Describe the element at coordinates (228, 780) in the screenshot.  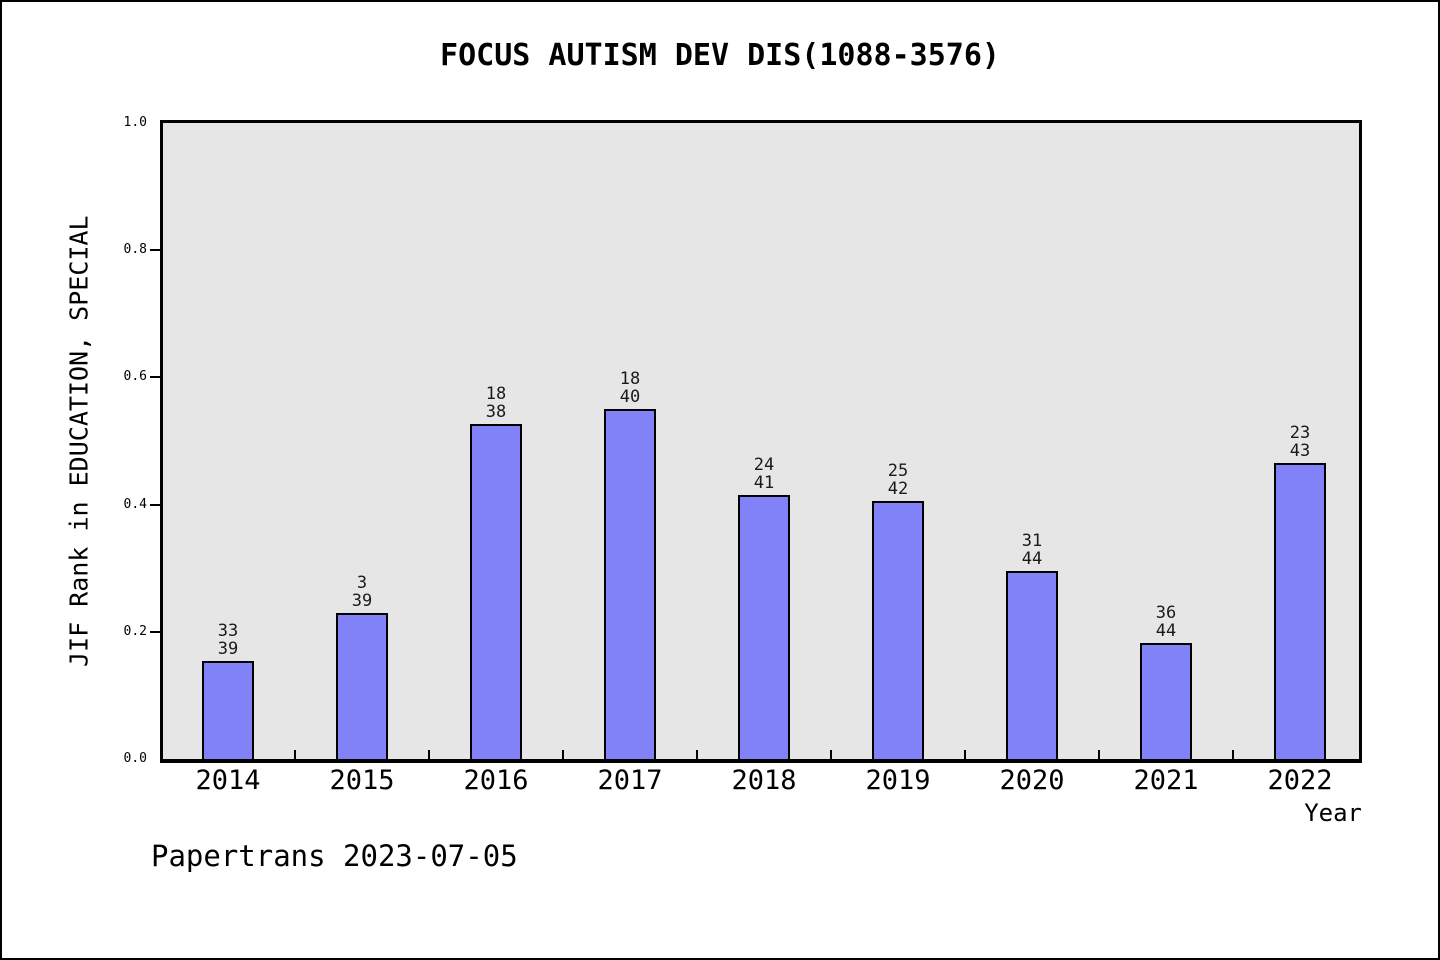
I see `x-tick-label-2014: 2014` at that location.